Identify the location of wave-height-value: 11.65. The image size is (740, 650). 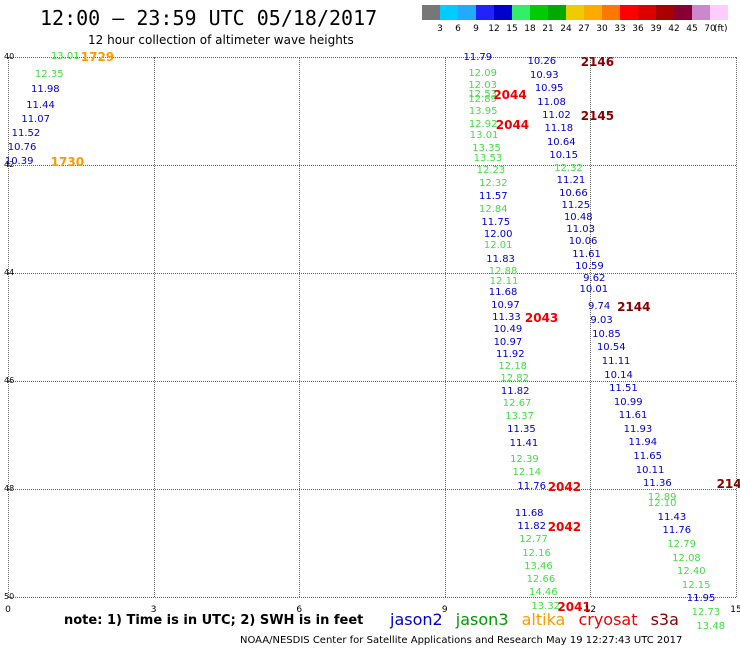
(647, 457).